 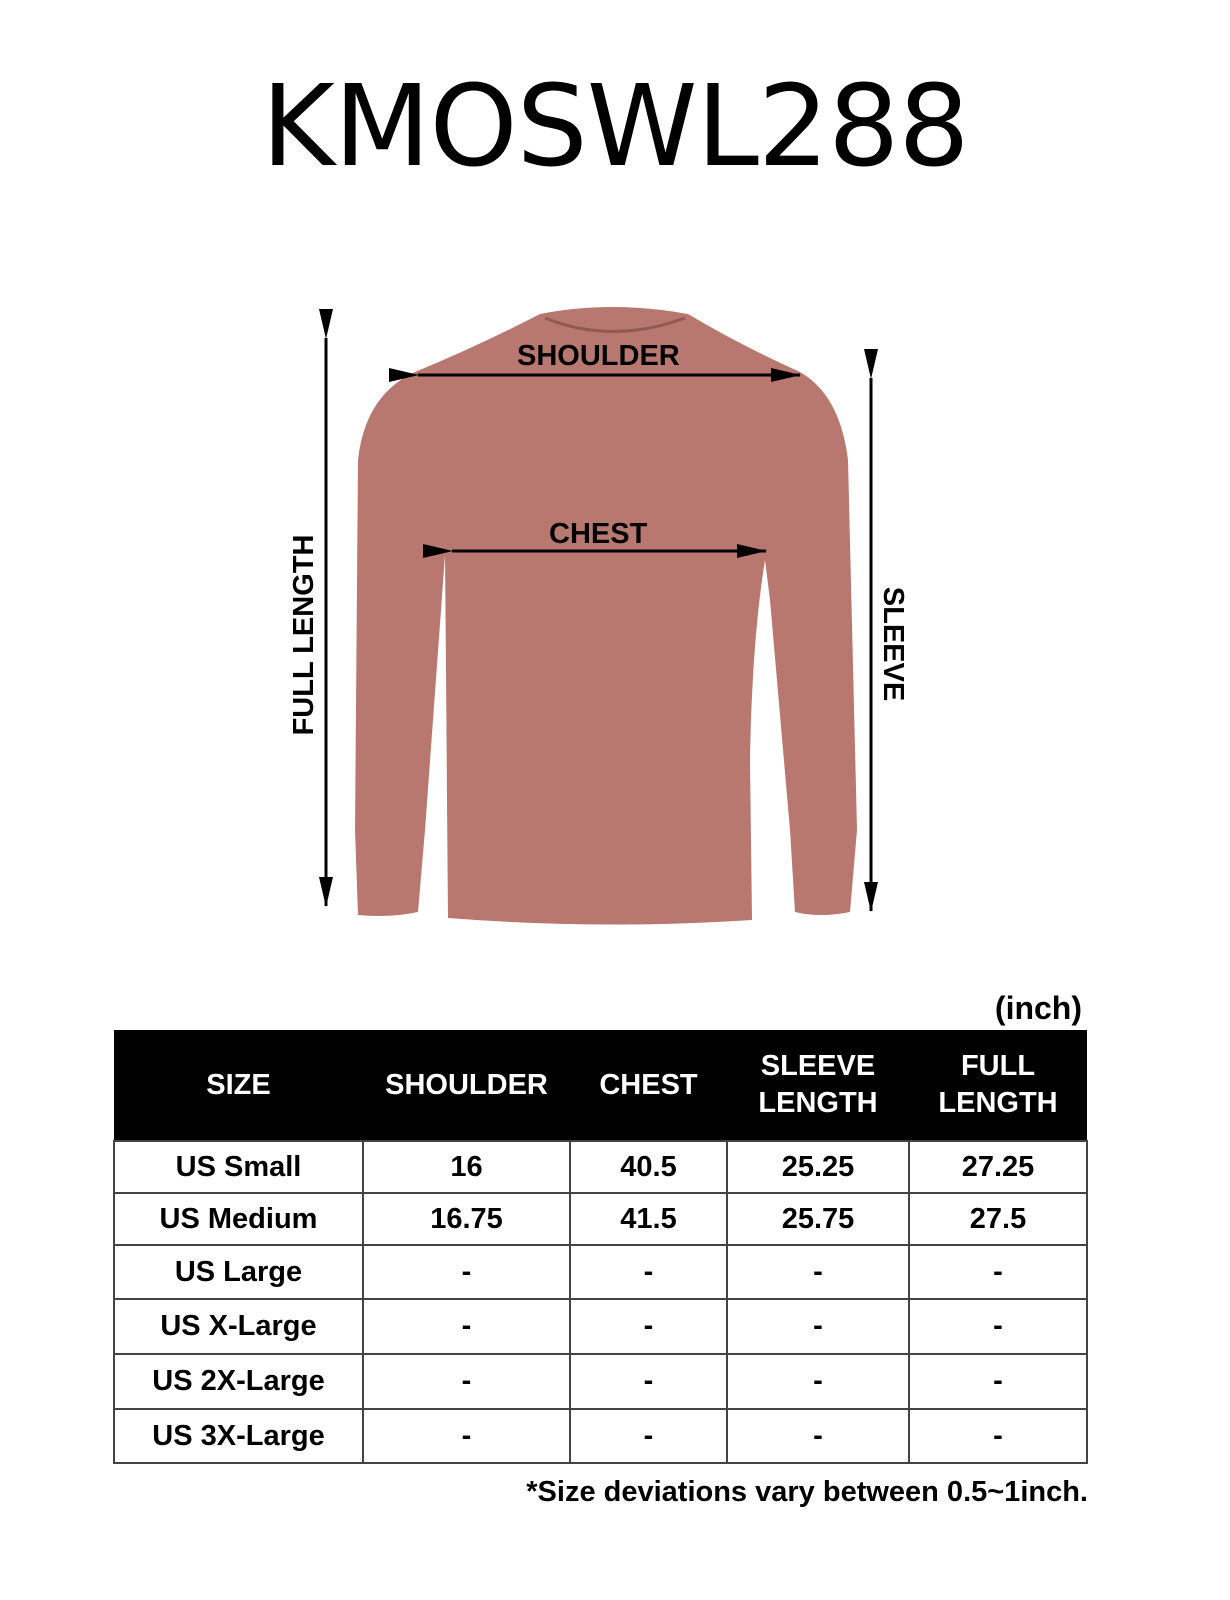 I want to click on size-cell: US Medium, so click(x=238, y=1219).